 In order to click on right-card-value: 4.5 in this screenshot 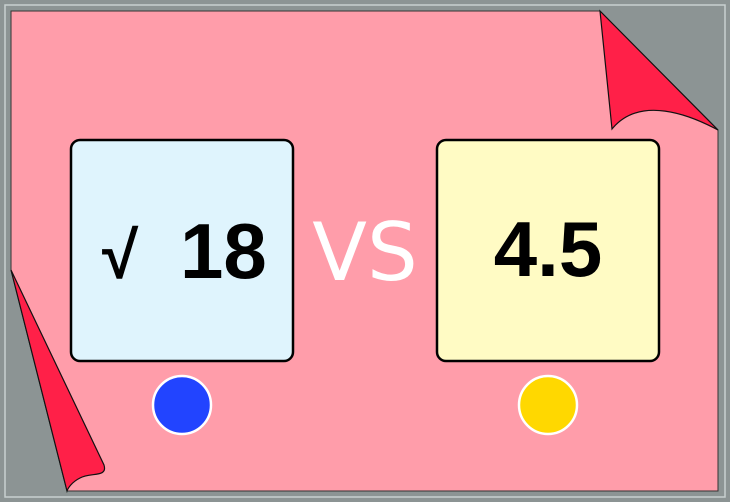, I will do `click(548, 249)`.